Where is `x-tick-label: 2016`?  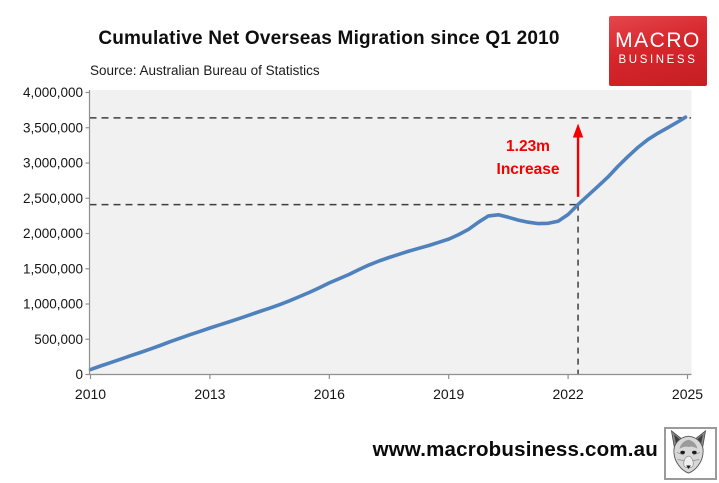 x-tick-label: 2016 is located at coordinates (329, 394).